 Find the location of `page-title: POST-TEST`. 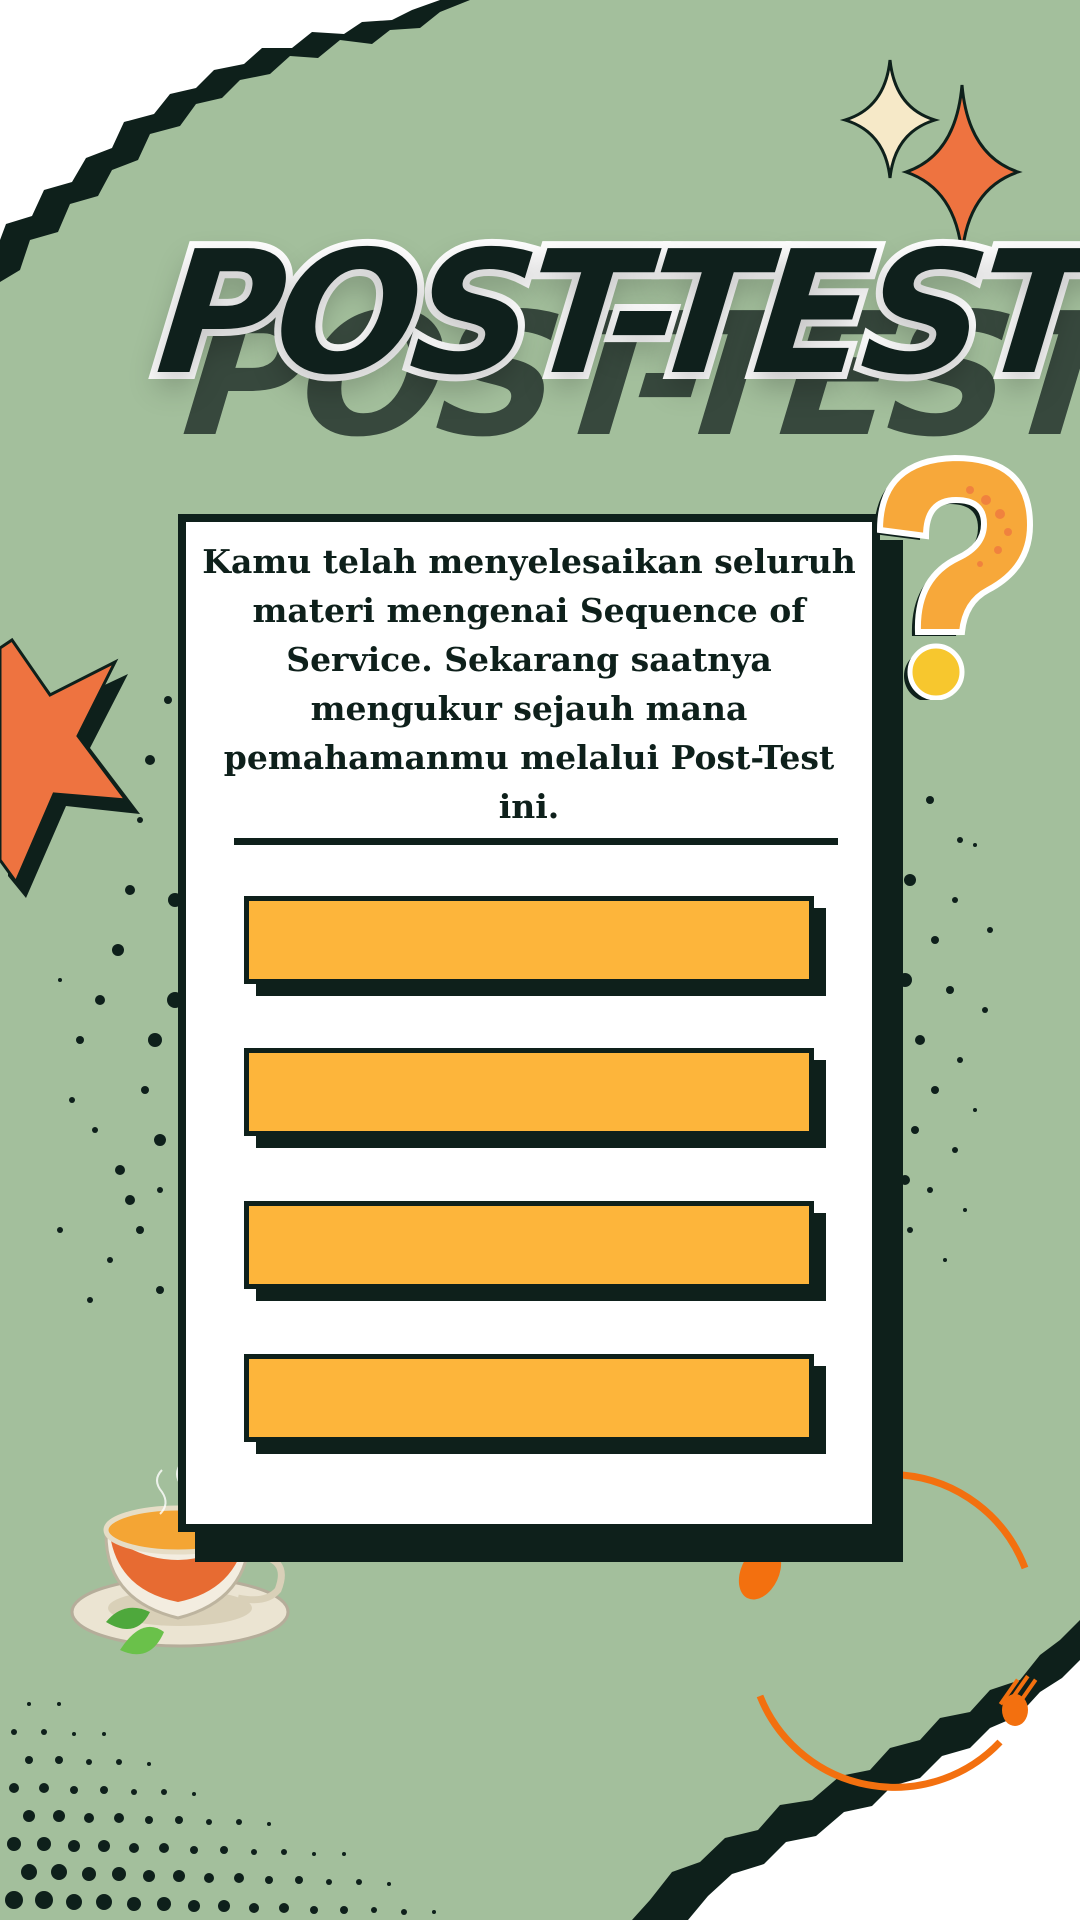

page-title: POST-TEST is located at coordinates (611, 314).